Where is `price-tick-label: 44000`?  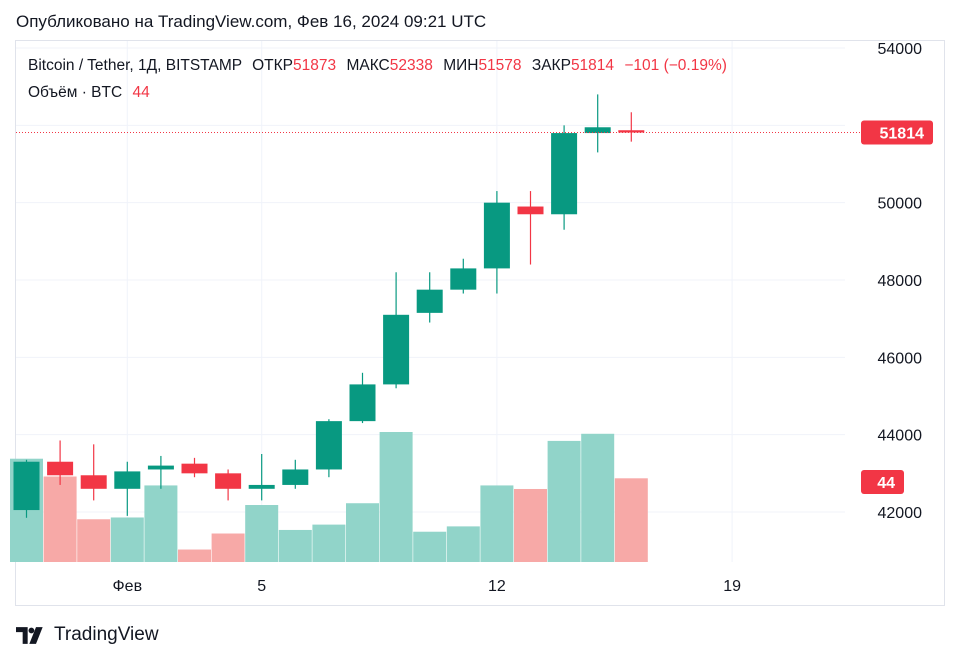 price-tick-label: 44000 is located at coordinates (900, 436).